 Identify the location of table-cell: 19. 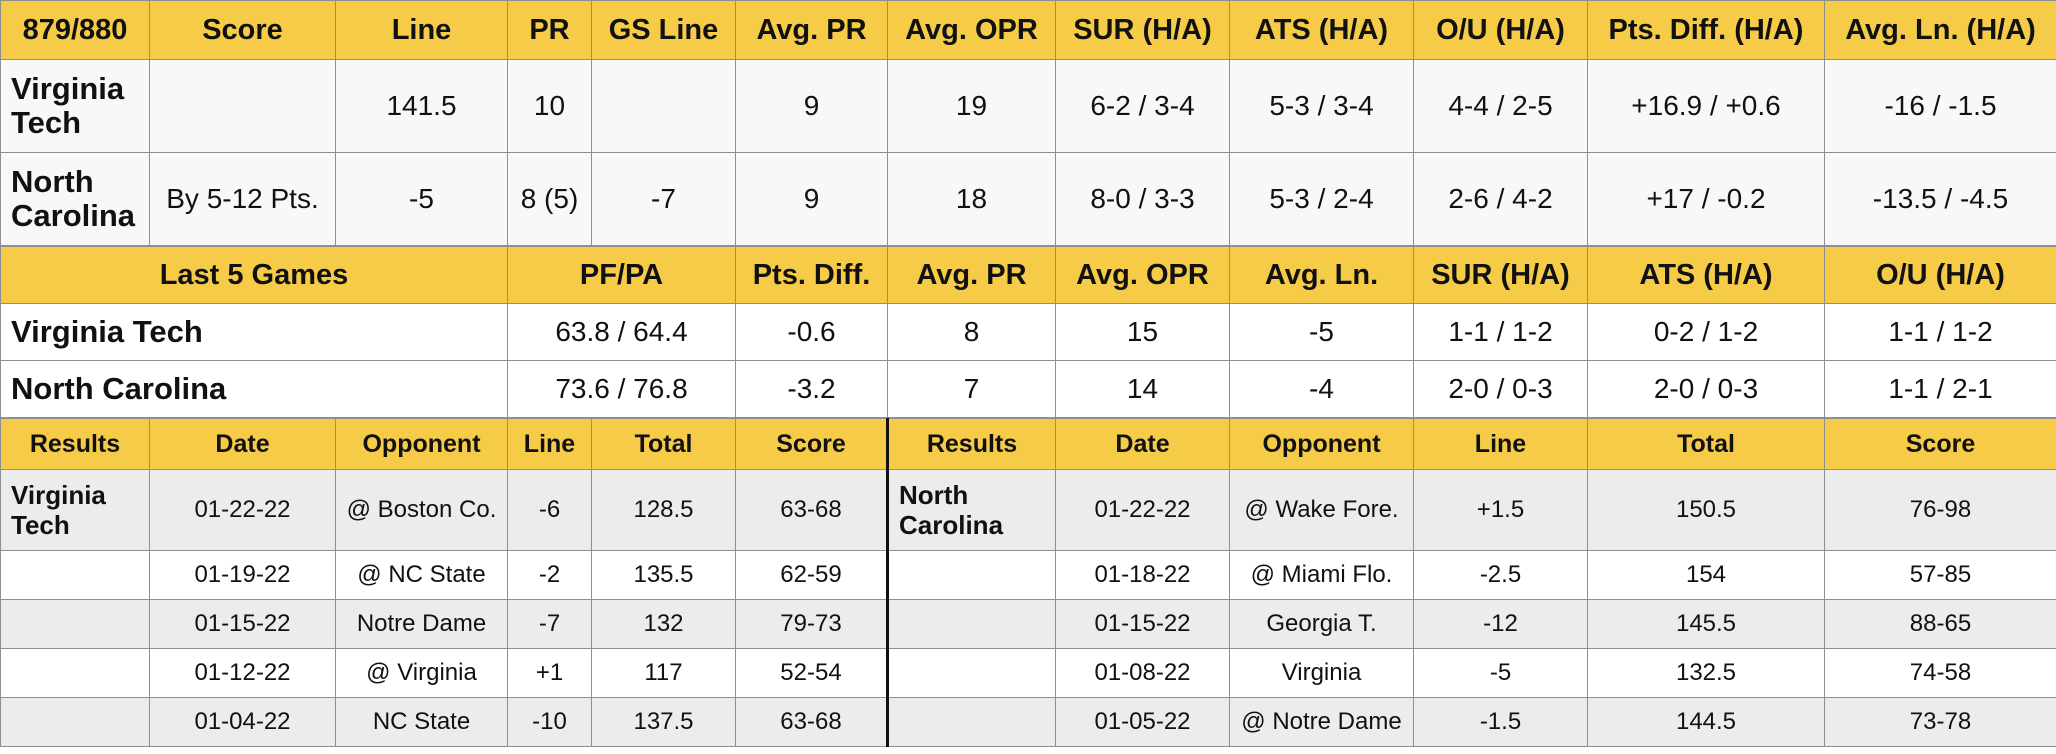
(971, 106).